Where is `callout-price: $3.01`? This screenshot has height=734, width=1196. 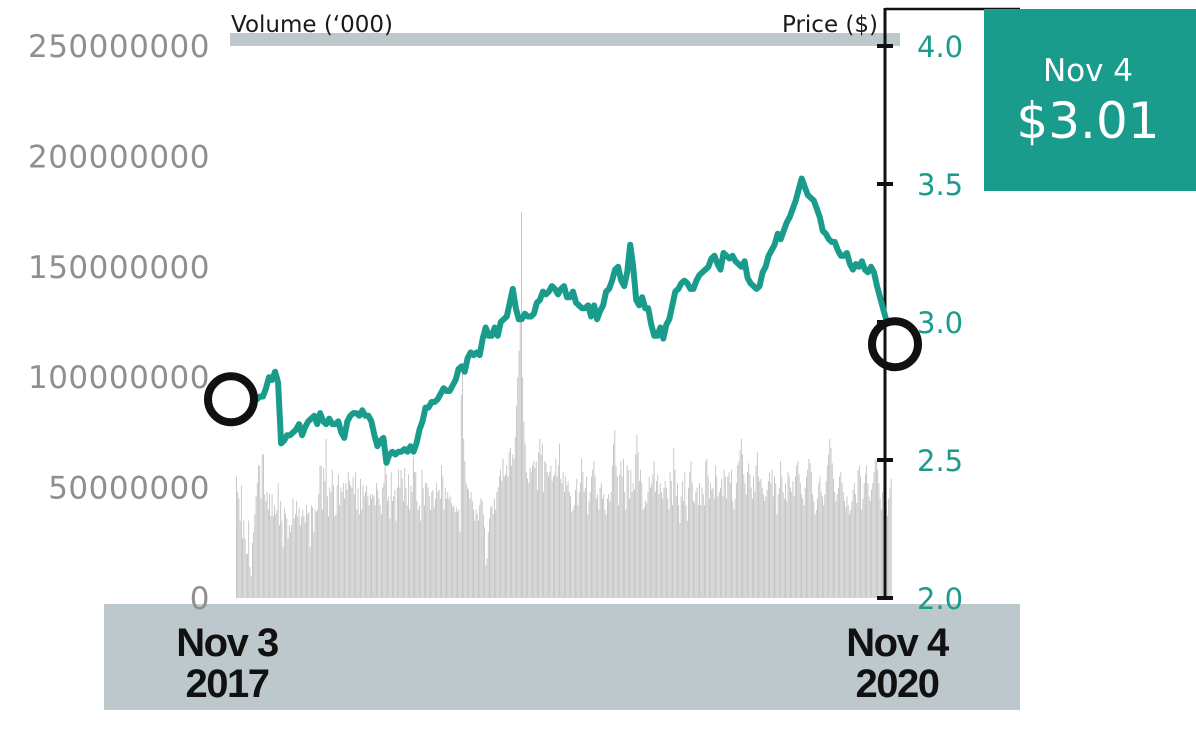
callout-price: $3.01 is located at coordinates (1087, 121).